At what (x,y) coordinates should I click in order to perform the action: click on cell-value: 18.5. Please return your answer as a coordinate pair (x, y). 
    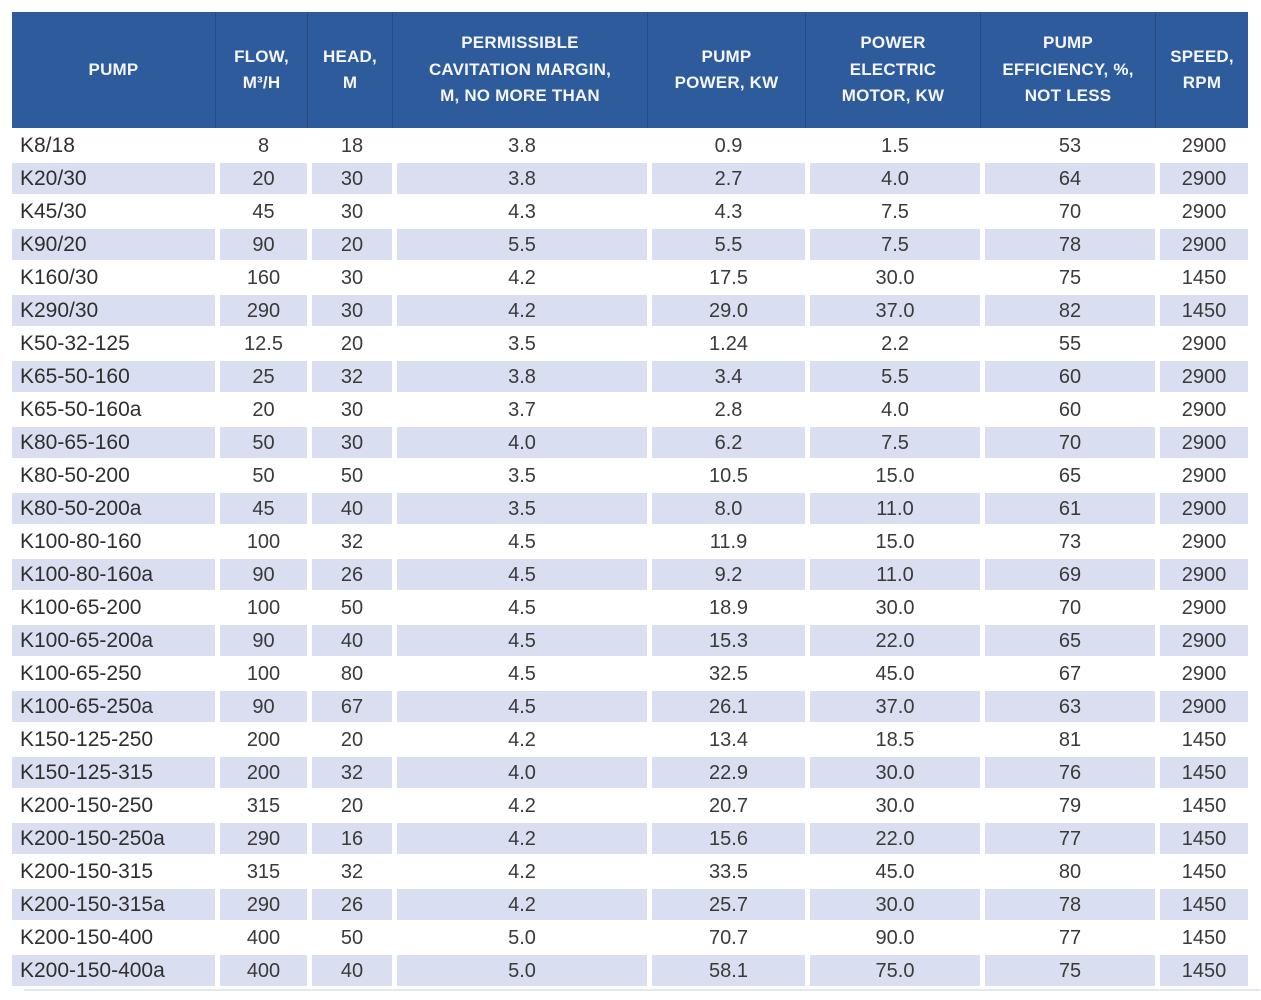
    Looking at the image, I should click on (892, 738).